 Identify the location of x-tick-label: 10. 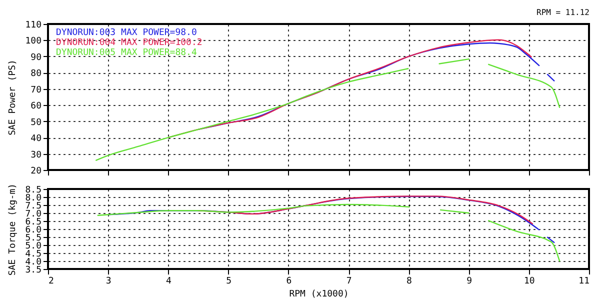
(529, 281).